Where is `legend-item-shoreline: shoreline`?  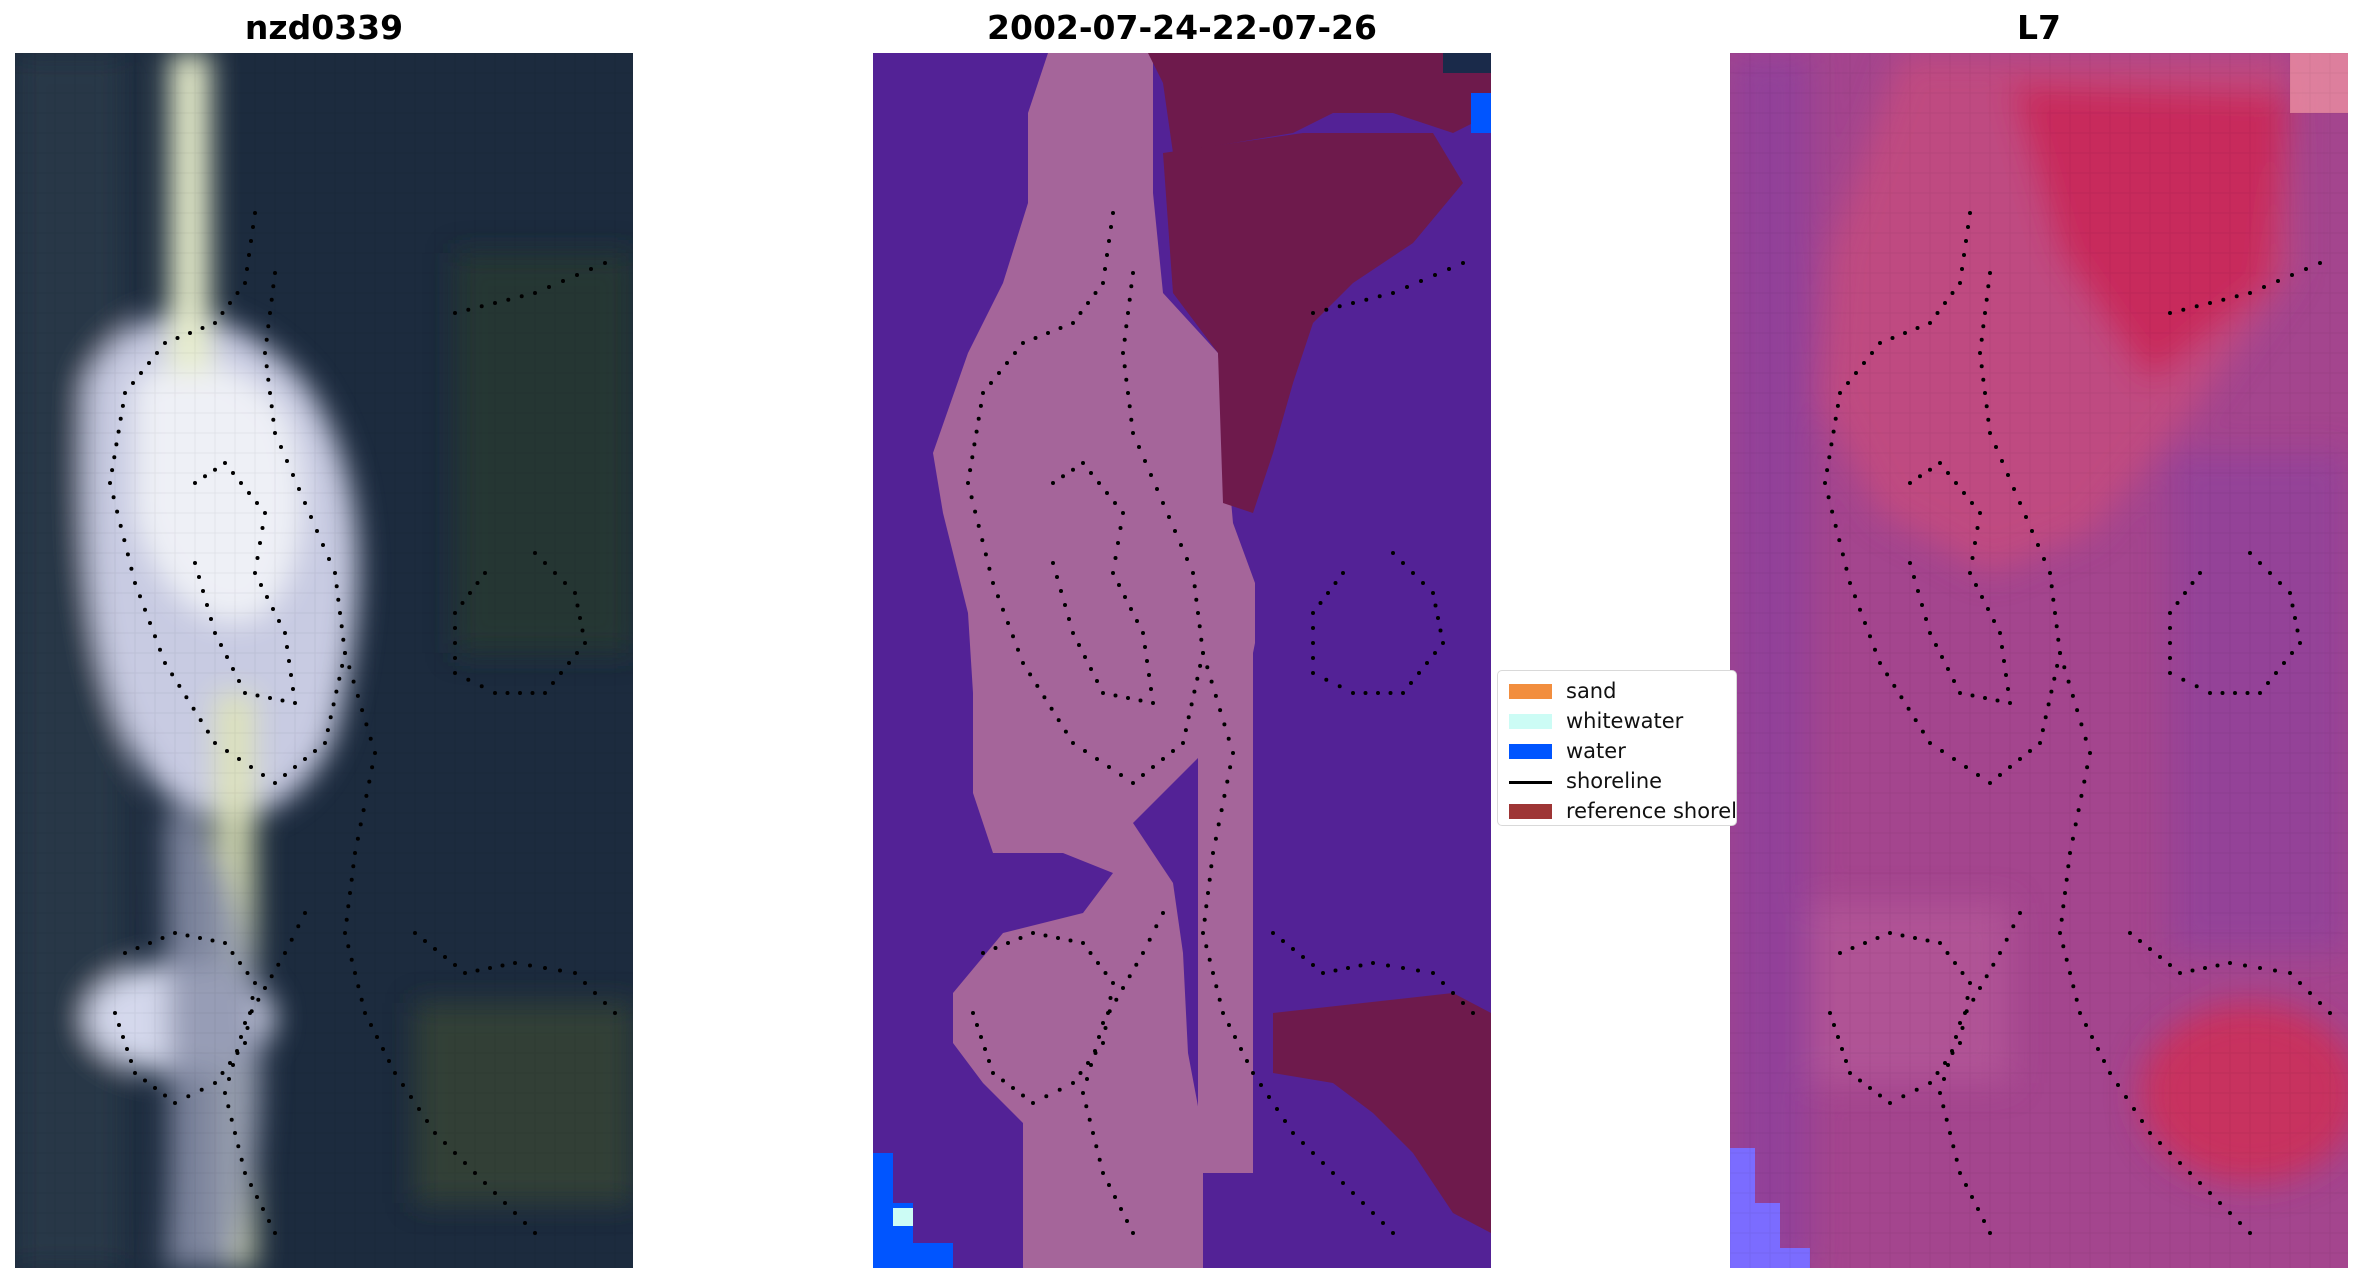 legend-item-shoreline: shoreline is located at coordinates (1617, 781).